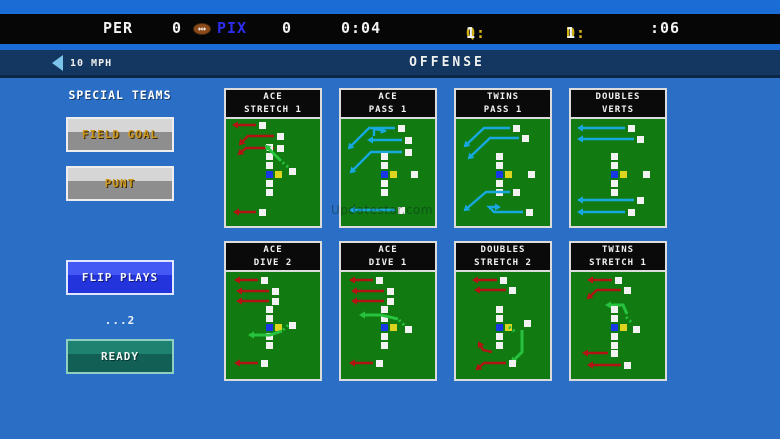  I want to click on game-clock: 0:04, so click(361, 28).